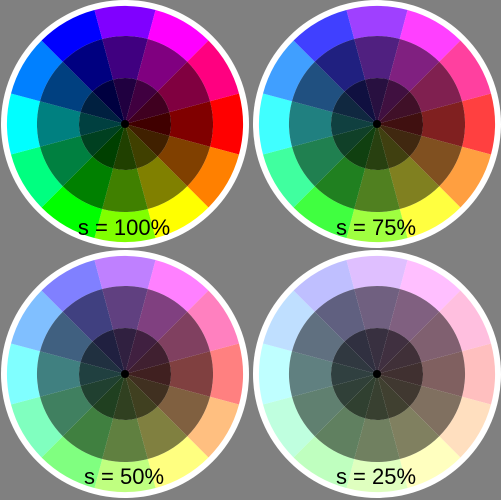  What do you see at coordinates (376, 476) in the screenshot?
I see `wheel-label-s25: s = 25%` at bounding box center [376, 476].